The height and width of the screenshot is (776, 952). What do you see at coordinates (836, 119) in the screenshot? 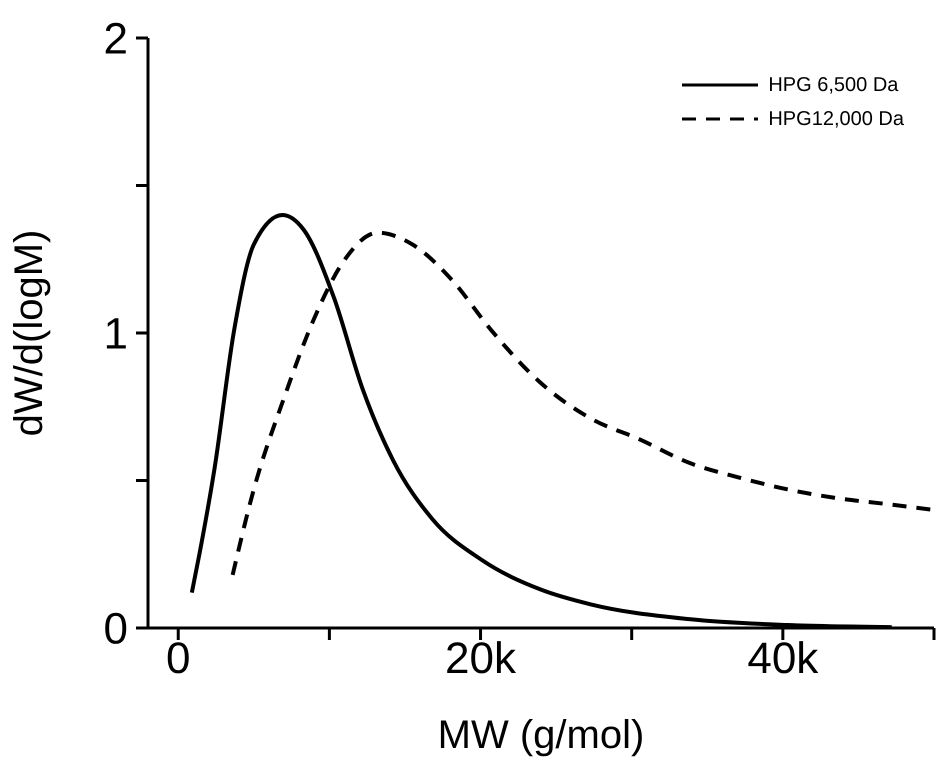
I see `legend-label: HPG12,000 Da` at bounding box center [836, 119].